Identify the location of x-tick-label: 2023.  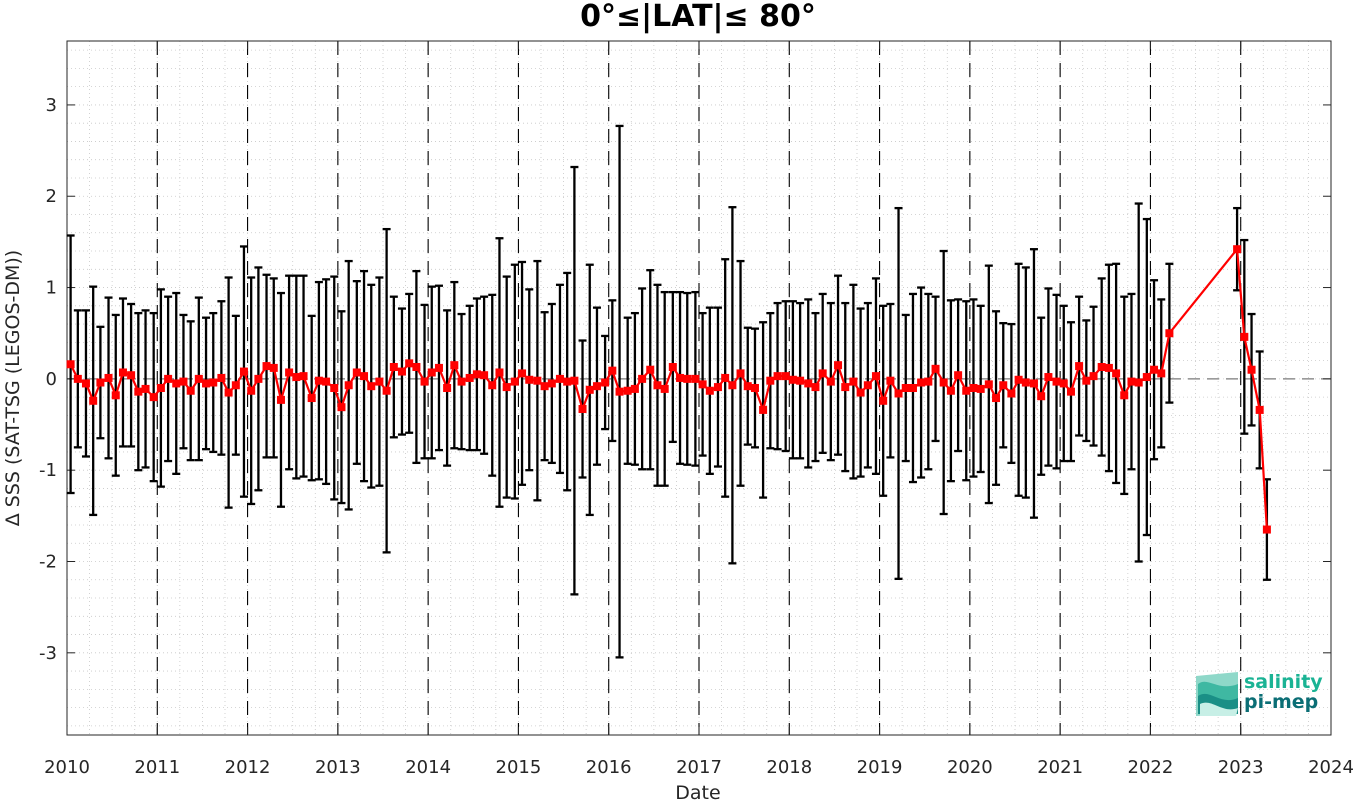
(1241, 767).